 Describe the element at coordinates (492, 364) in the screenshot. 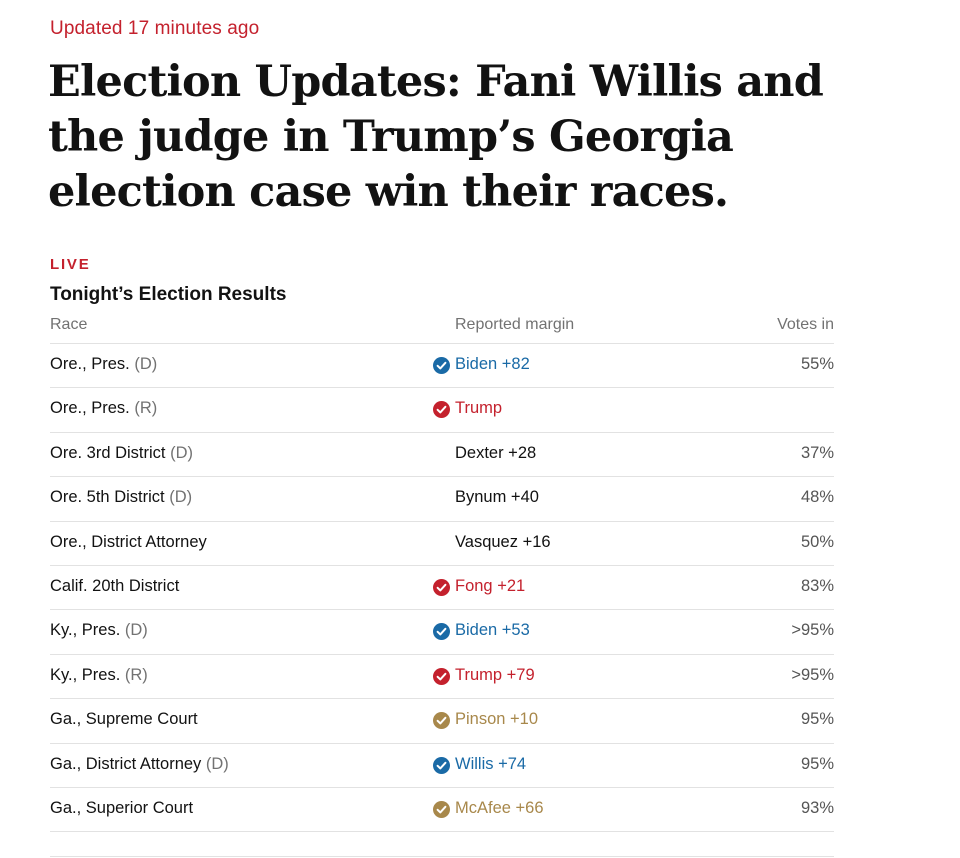

I see `margin-value: Biden +82` at that location.